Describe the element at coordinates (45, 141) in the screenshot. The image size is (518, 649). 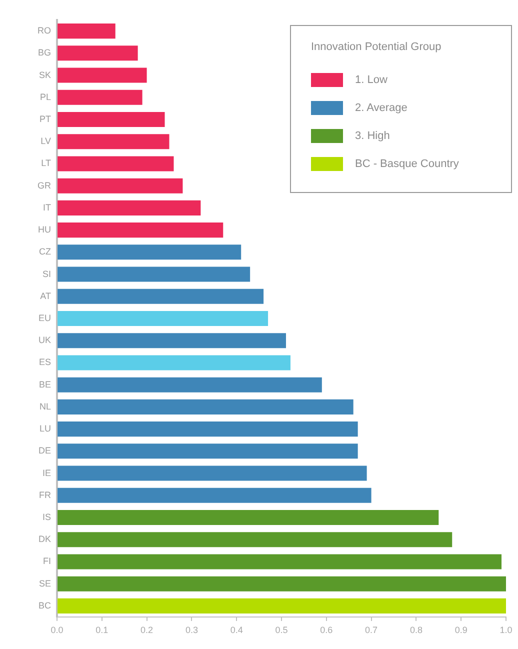
I see `y-tick-label: LV` at that location.